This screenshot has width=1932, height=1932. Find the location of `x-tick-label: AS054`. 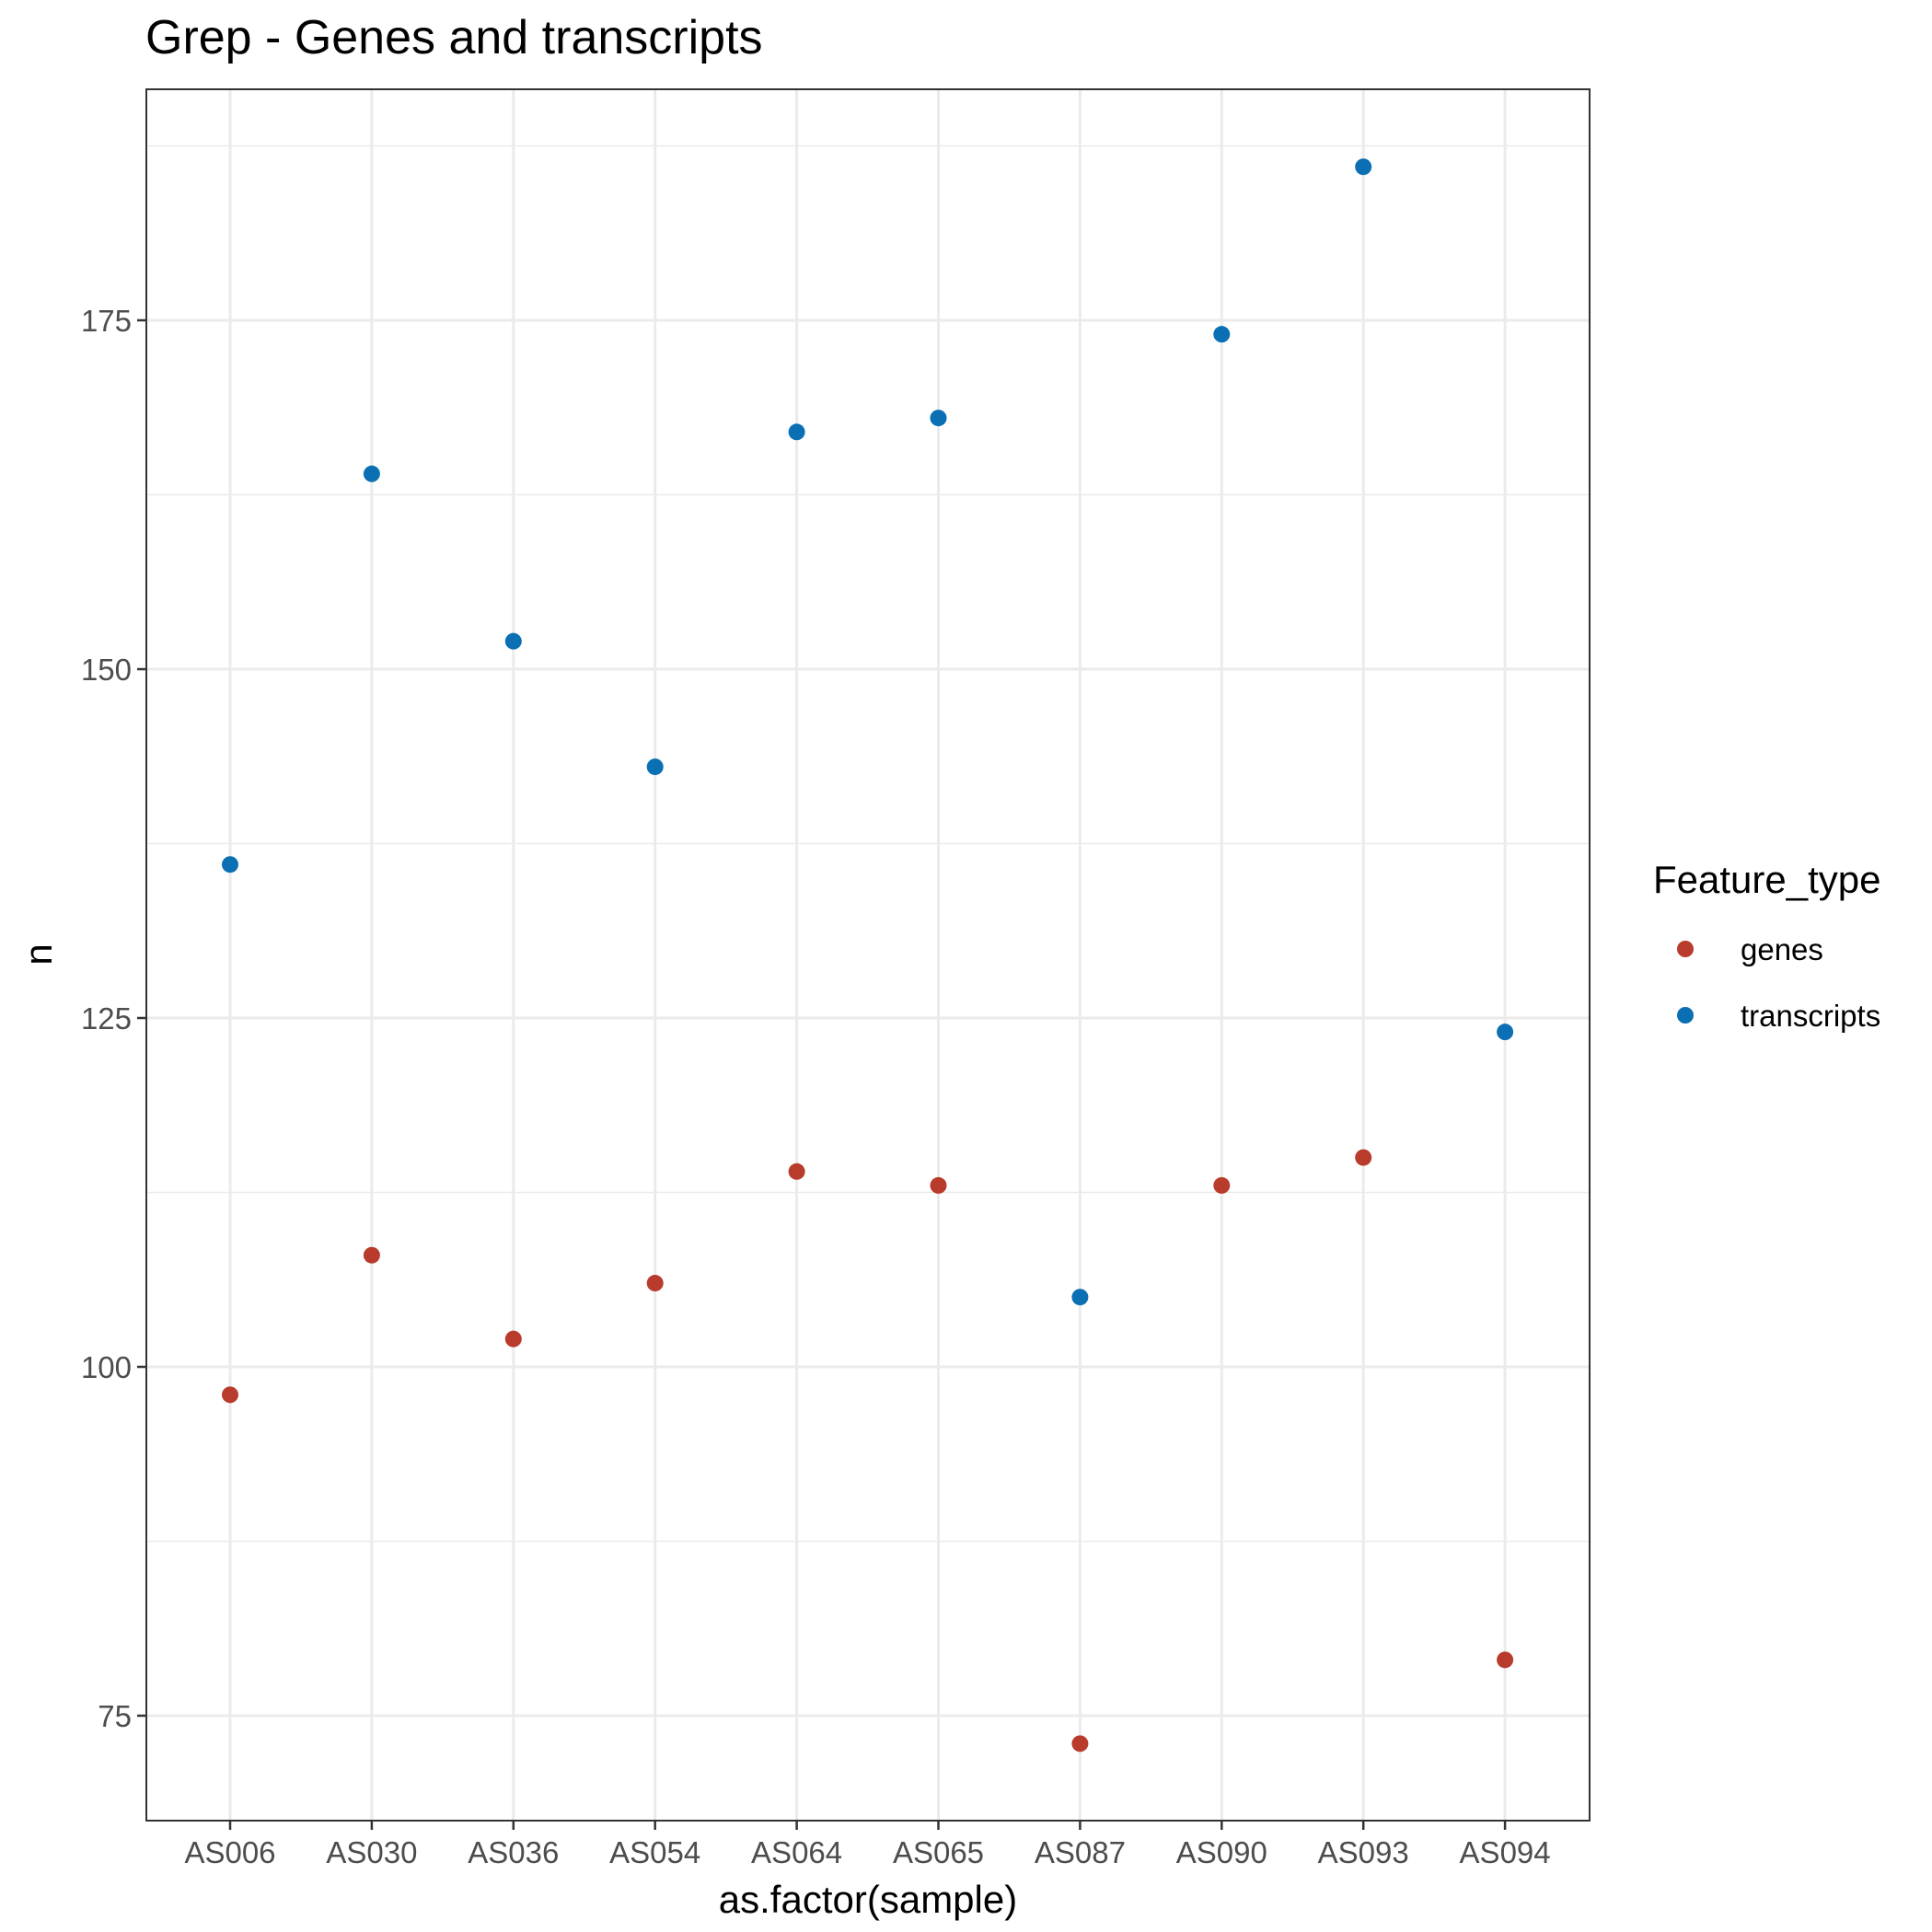

x-tick-label: AS054 is located at coordinates (654, 1852).